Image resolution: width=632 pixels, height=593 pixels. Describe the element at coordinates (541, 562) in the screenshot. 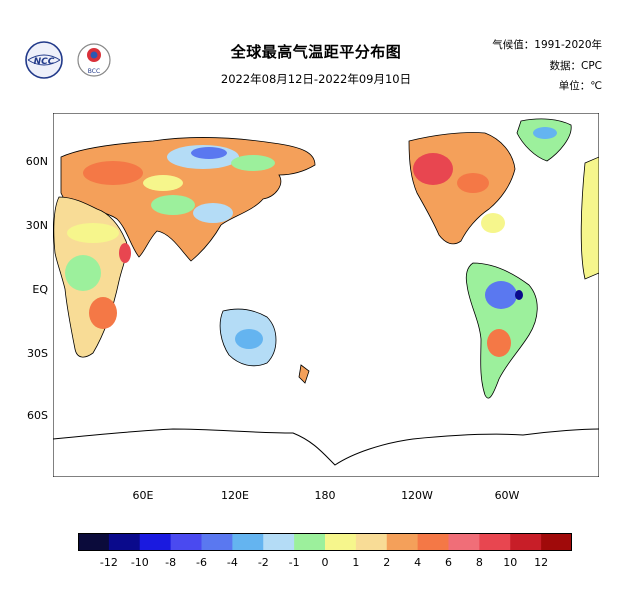

I see `legend-tick-label: 12` at that location.